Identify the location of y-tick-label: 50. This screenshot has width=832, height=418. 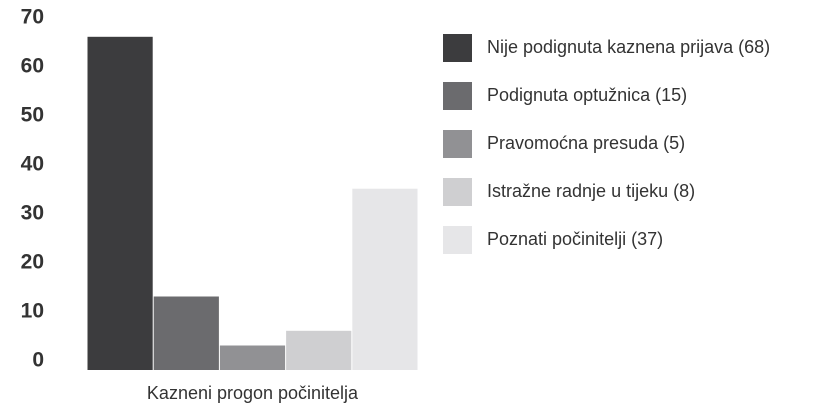
(32, 115).